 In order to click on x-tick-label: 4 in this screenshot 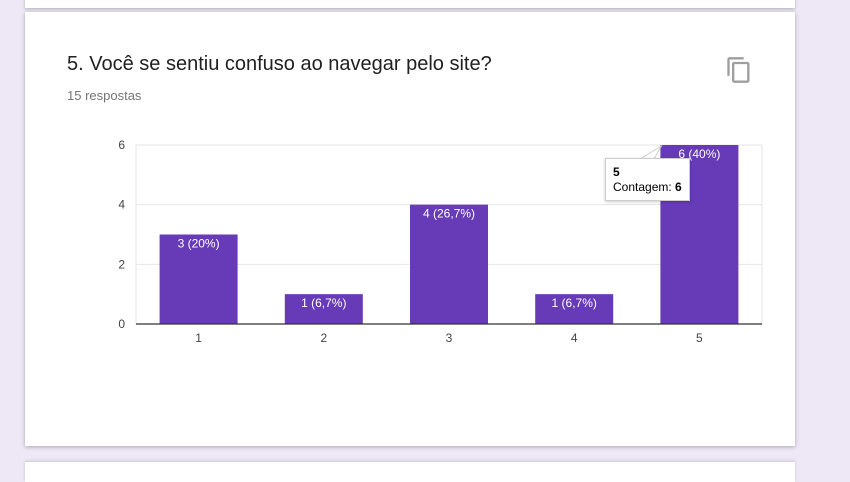, I will do `click(574, 338)`.